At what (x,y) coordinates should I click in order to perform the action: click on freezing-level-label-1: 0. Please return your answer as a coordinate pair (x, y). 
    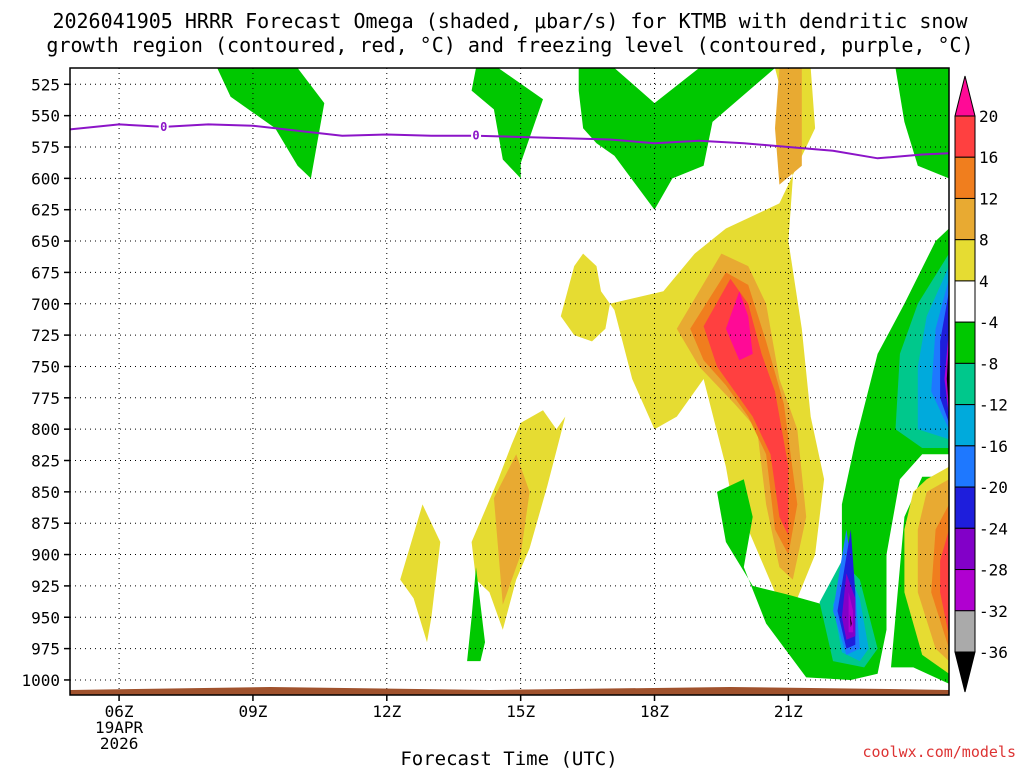
    Looking at the image, I should click on (475, 136).